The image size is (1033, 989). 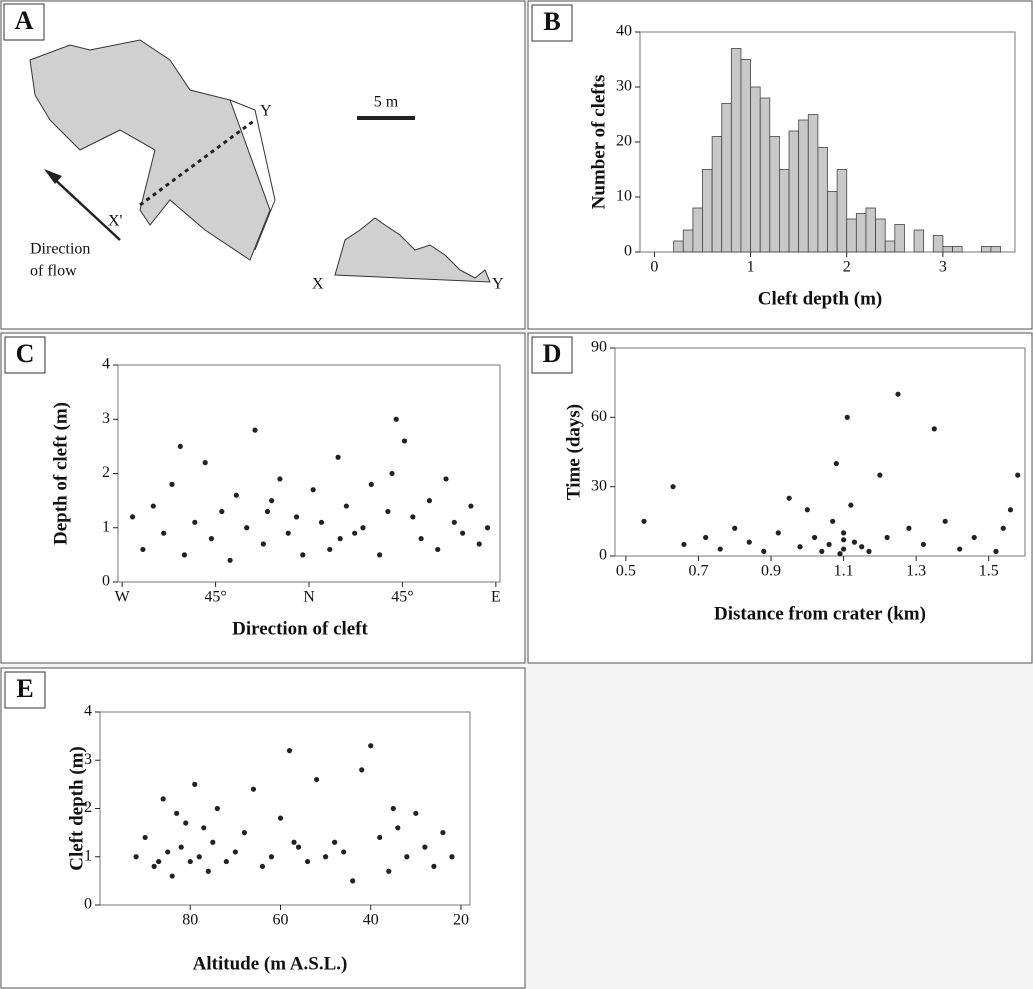 I want to click on x-tick-label: 1.5, so click(x=989, y=571).